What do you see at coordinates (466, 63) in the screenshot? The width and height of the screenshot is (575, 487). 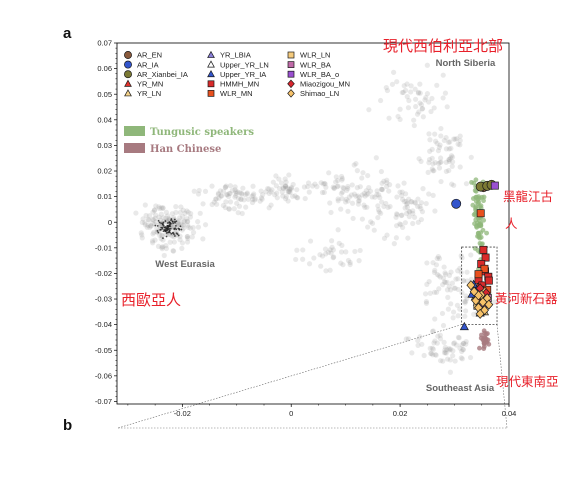 I see `region-label: North Siberia` at bounding box center [466, 63].